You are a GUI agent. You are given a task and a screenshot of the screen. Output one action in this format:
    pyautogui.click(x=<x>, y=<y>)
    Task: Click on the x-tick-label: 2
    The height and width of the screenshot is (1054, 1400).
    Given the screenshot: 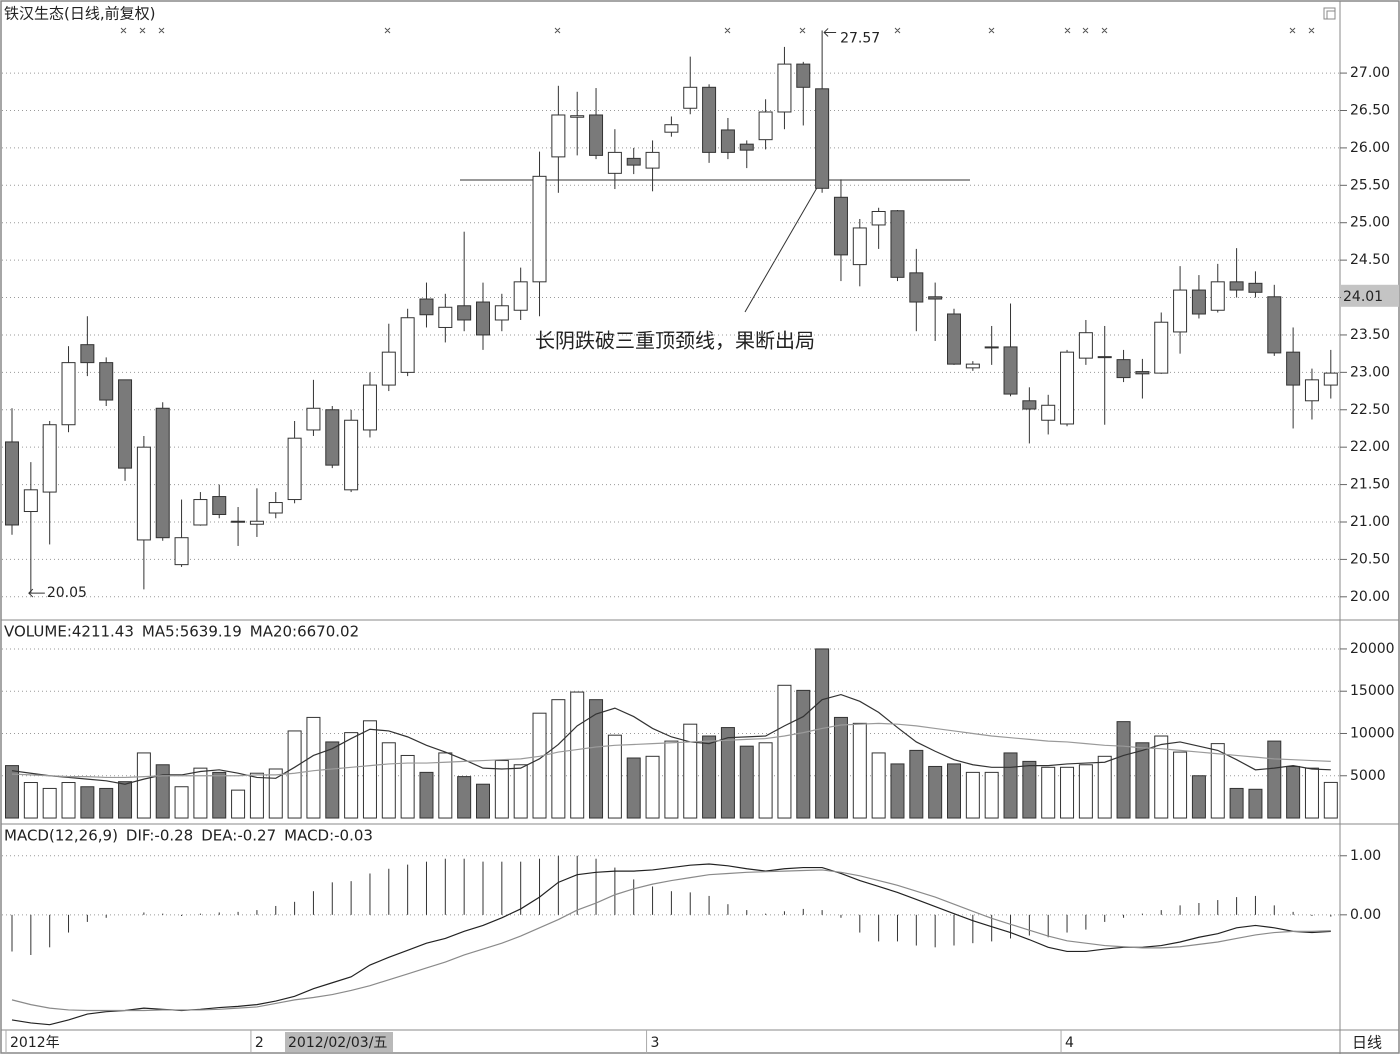 What is the action you would take?
    pyautogui.click(x=259, y=1043)
    